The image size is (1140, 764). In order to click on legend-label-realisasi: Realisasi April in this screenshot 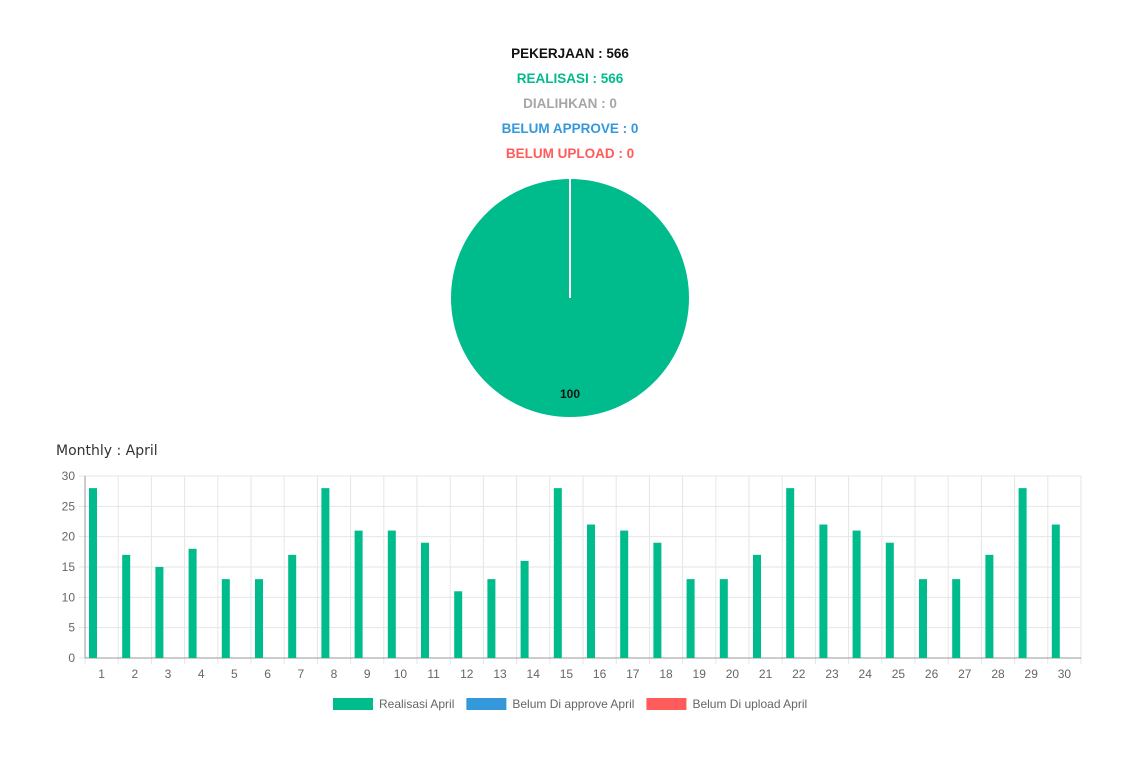, I will do `click(416, 704)`.